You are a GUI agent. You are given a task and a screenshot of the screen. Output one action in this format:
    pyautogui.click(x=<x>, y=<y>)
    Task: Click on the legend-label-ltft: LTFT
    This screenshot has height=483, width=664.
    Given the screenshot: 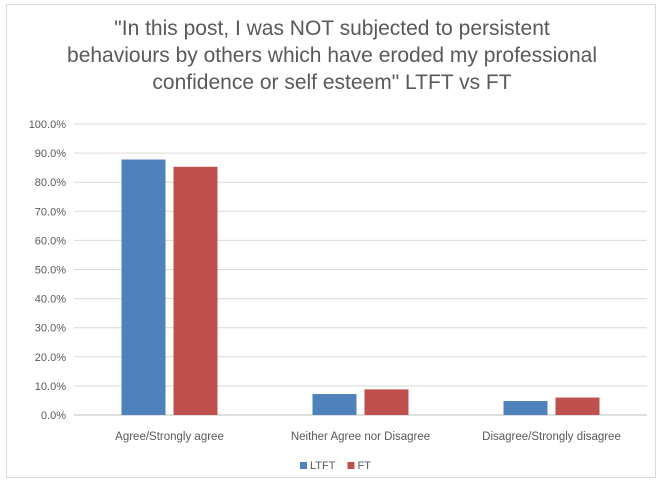 What is the action you would take?
    pyautogui.click(x=323, y=466)
    